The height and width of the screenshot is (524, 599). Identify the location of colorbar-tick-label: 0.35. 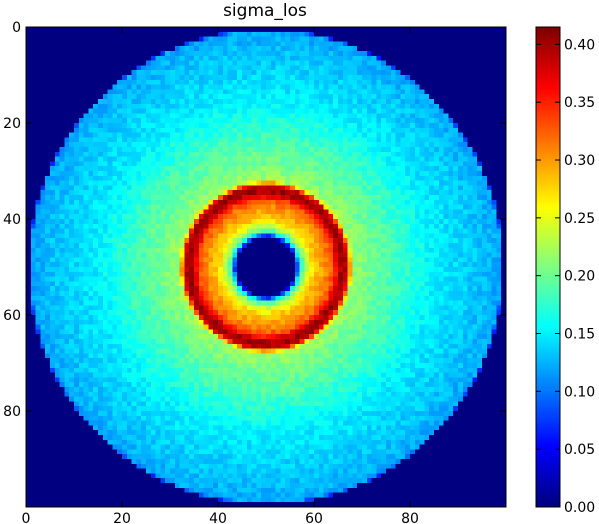
(579, 103).